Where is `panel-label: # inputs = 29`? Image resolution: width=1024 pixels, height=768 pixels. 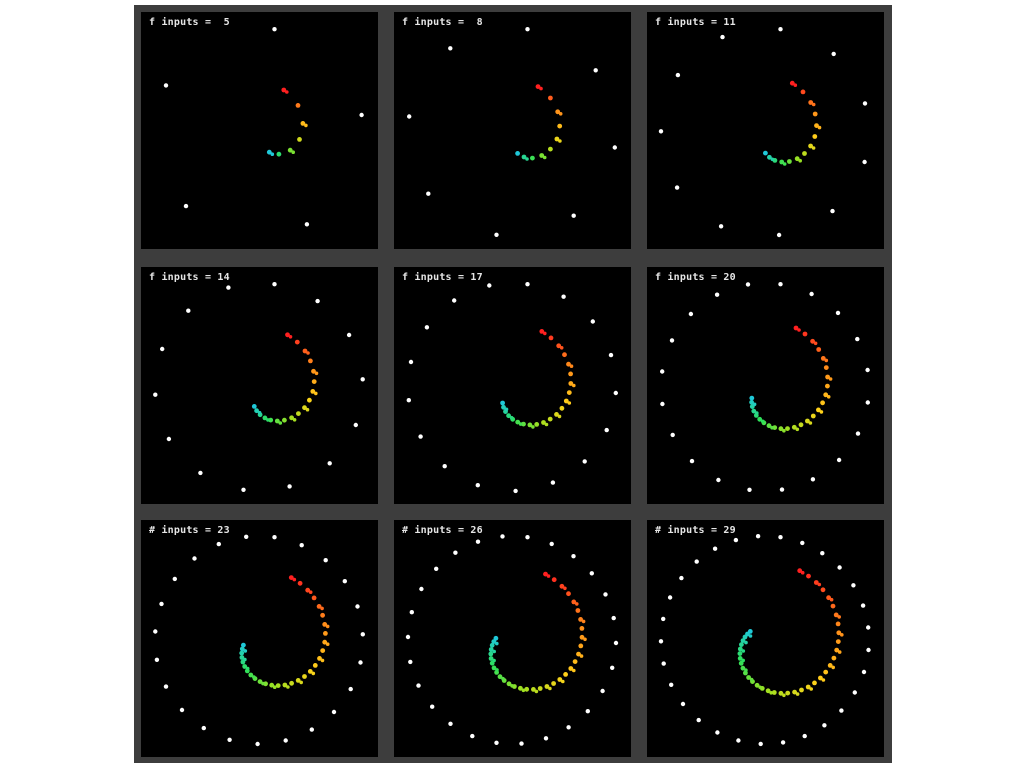 panel-label: # inputs = 29 is located at coordinates (695, 530).